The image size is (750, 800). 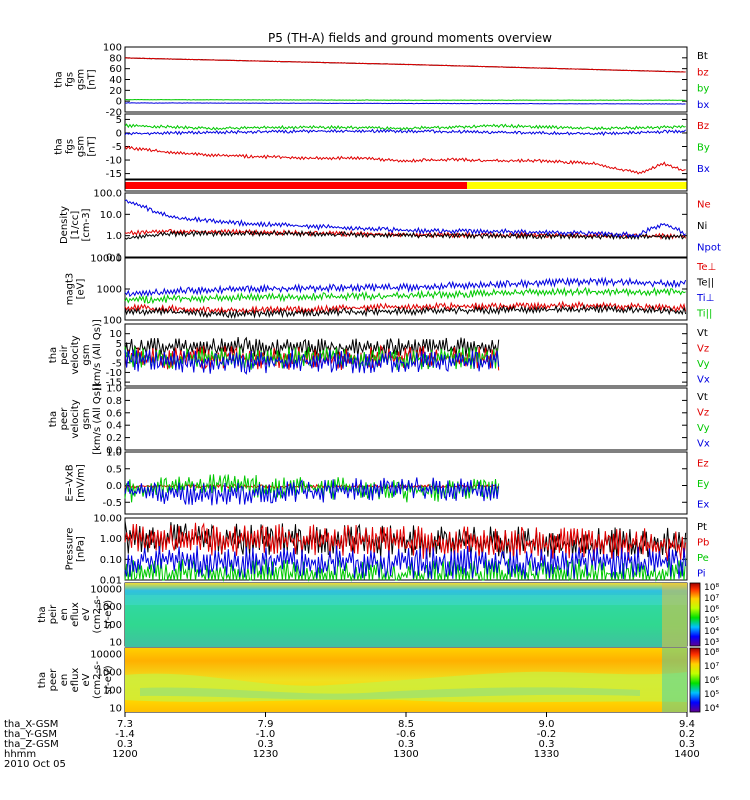 What do you see at coordinates (114, 401) in the screenshot?
I see `ytick-label: 0.8` at bounding box center [114, 401].